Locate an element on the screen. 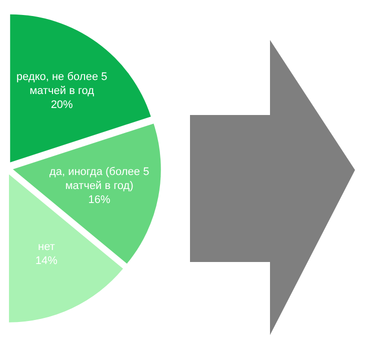 The width and height of the screenshot is (367, 340). data-label: 20% is located at coordinates (62, 105).